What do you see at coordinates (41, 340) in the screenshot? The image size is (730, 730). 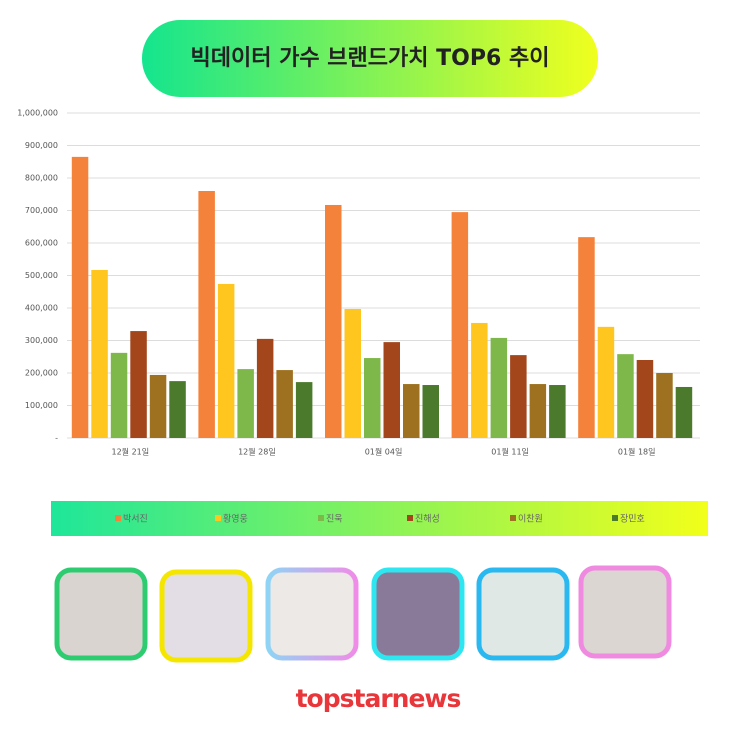 I see `y-tick-label: 300,000` at bounding box center [41, 340].